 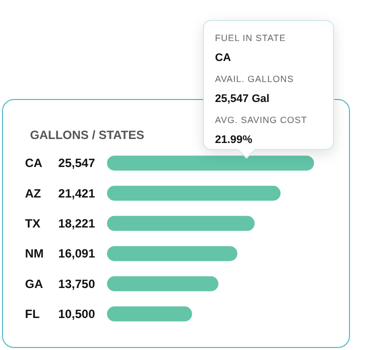 I want to click on data-label: 16,091, so click(x=77, y=253).